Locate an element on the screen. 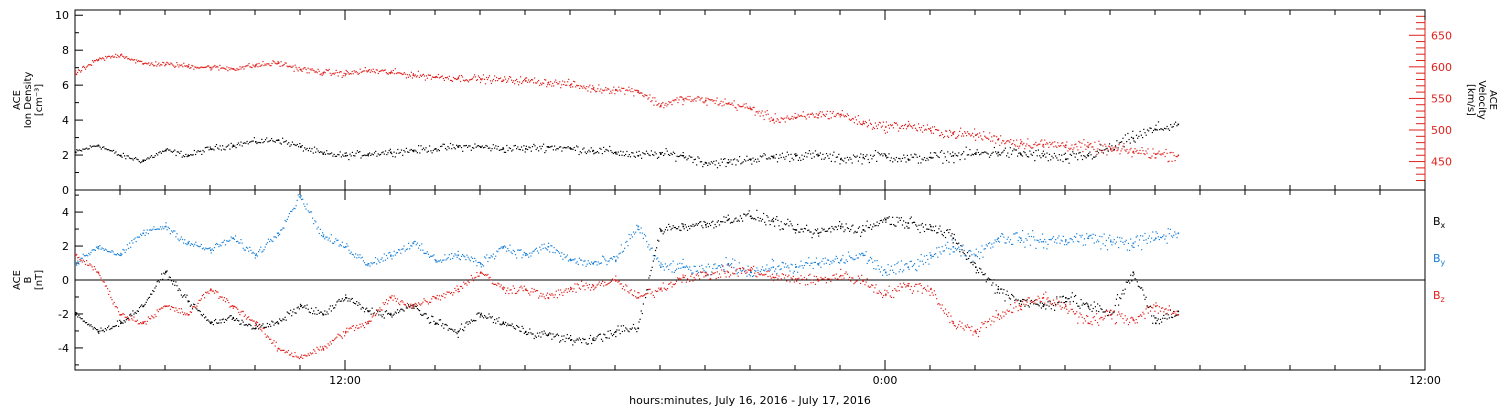 The image size is (1500, 410). velocity-point is located at coordinates (953, 134).